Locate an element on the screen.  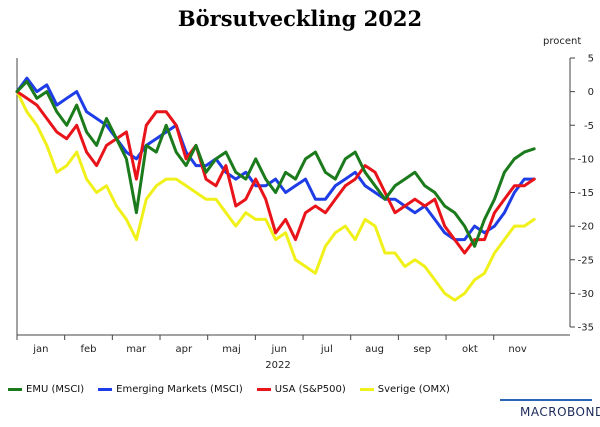
legend-swatch-emu is located at coordinates (15, 389).